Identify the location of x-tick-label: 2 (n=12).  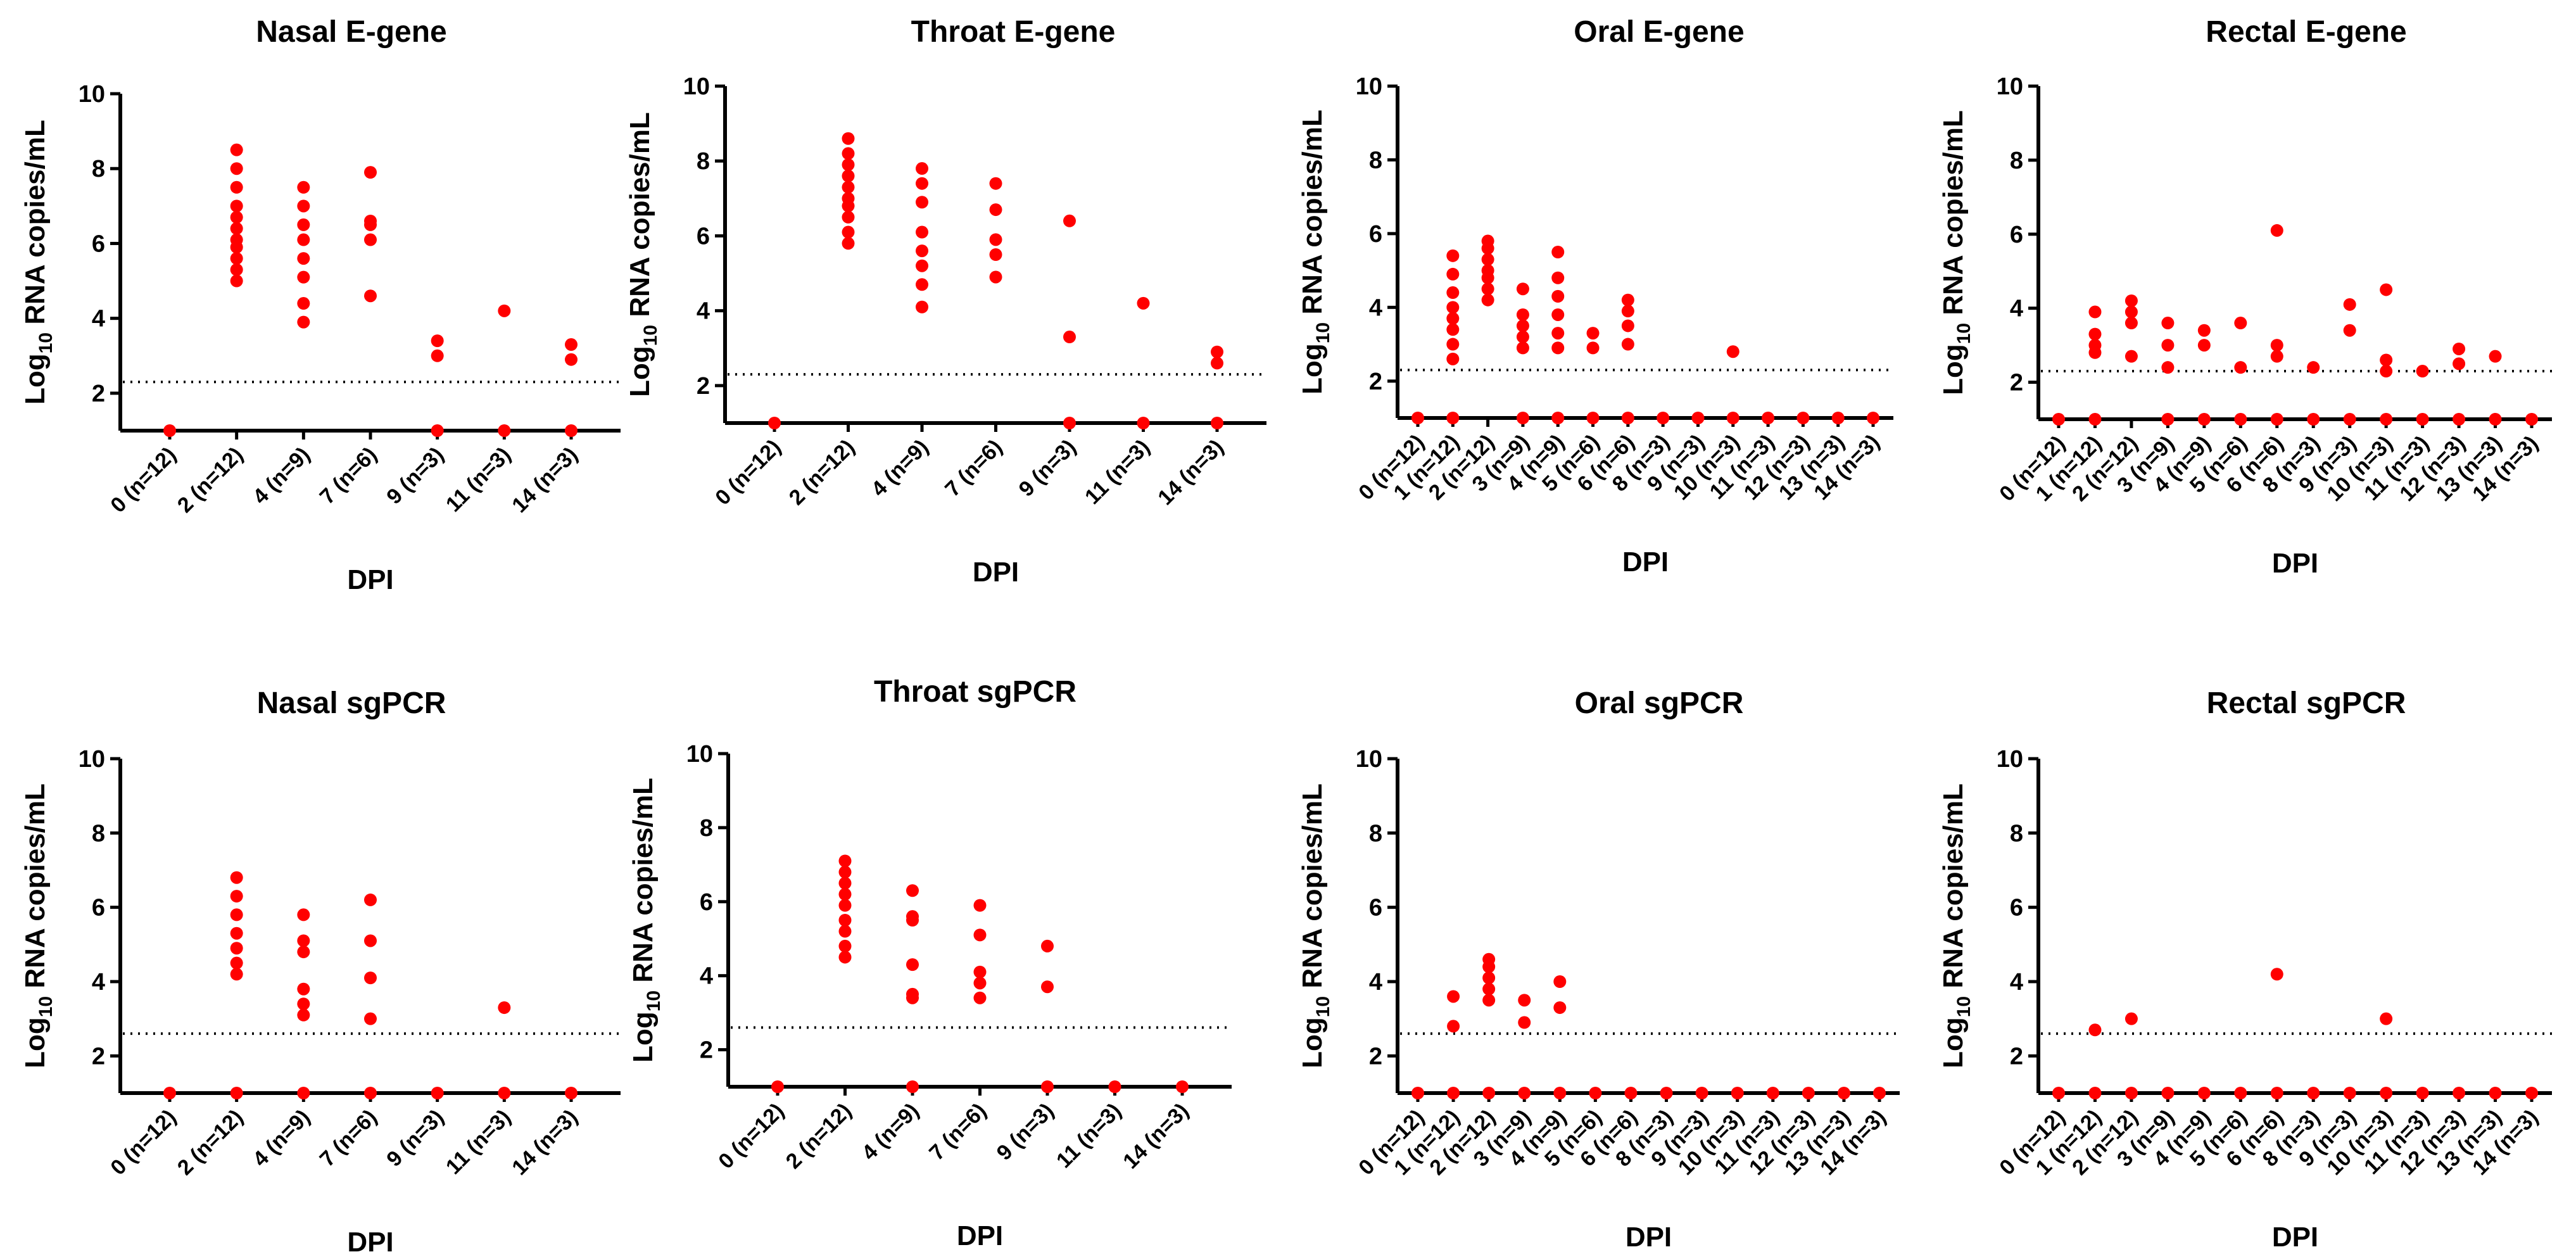
(818, 1136).